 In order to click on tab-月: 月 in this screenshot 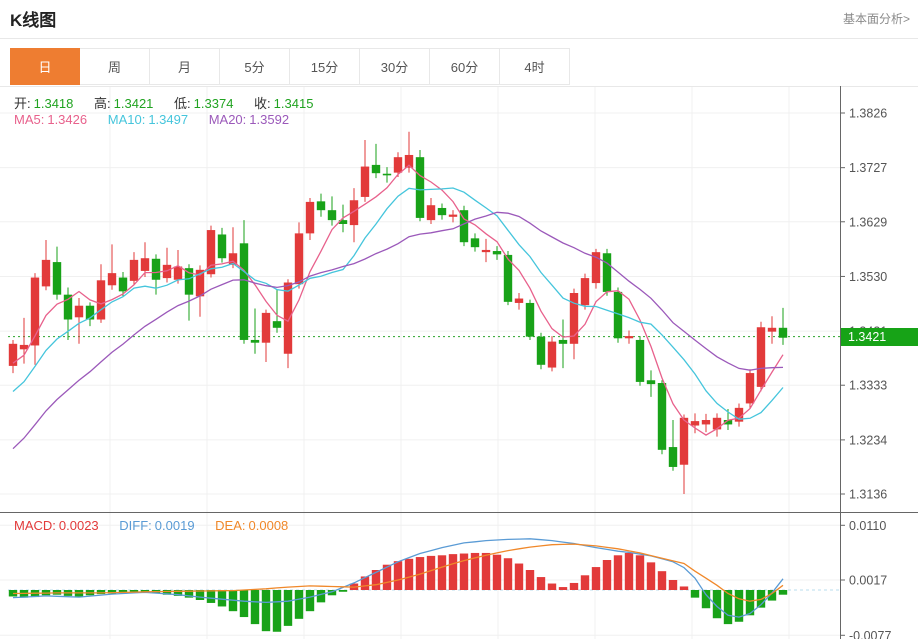, I will do `click(185, 66)`.